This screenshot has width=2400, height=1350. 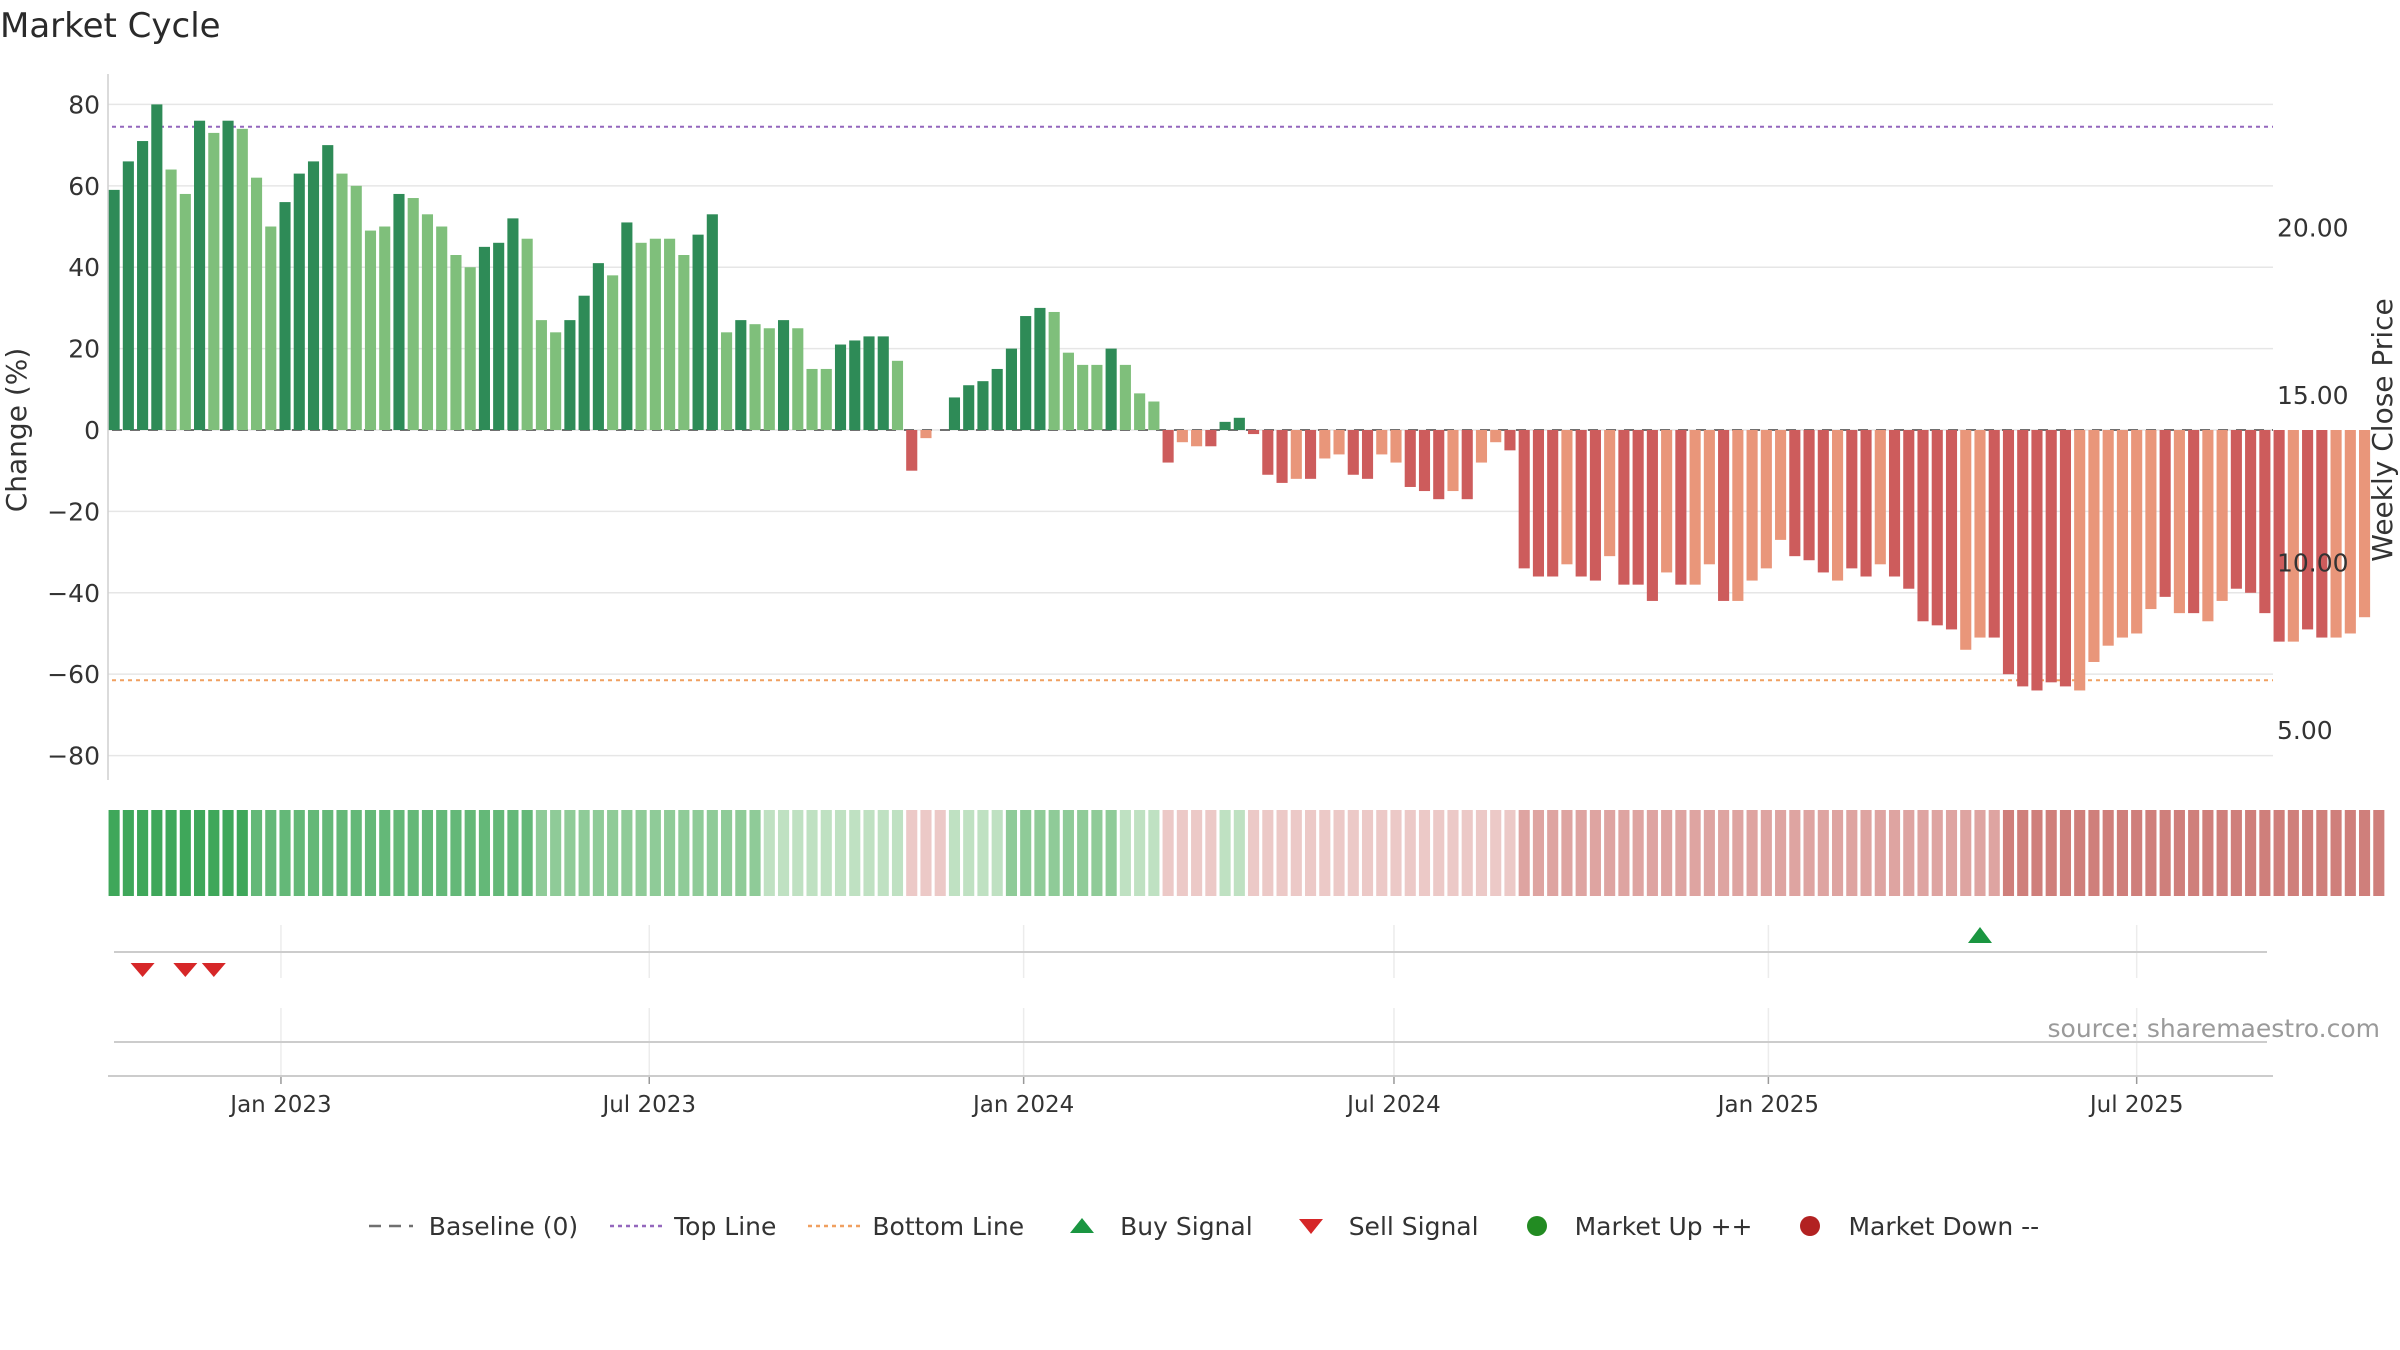 I want to click on legend-item: Buy Signal, so click(x=1152, y=1226).